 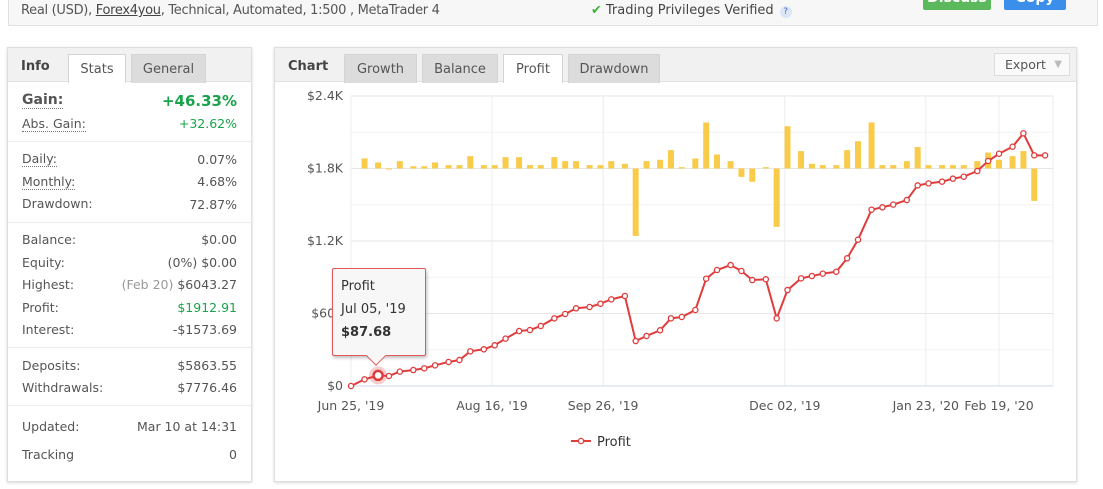 What do you see at coordinates (129, 101) in the screenshot?
I see `gain-row: Gain: +46.33%` at bounding box center [129, 101].